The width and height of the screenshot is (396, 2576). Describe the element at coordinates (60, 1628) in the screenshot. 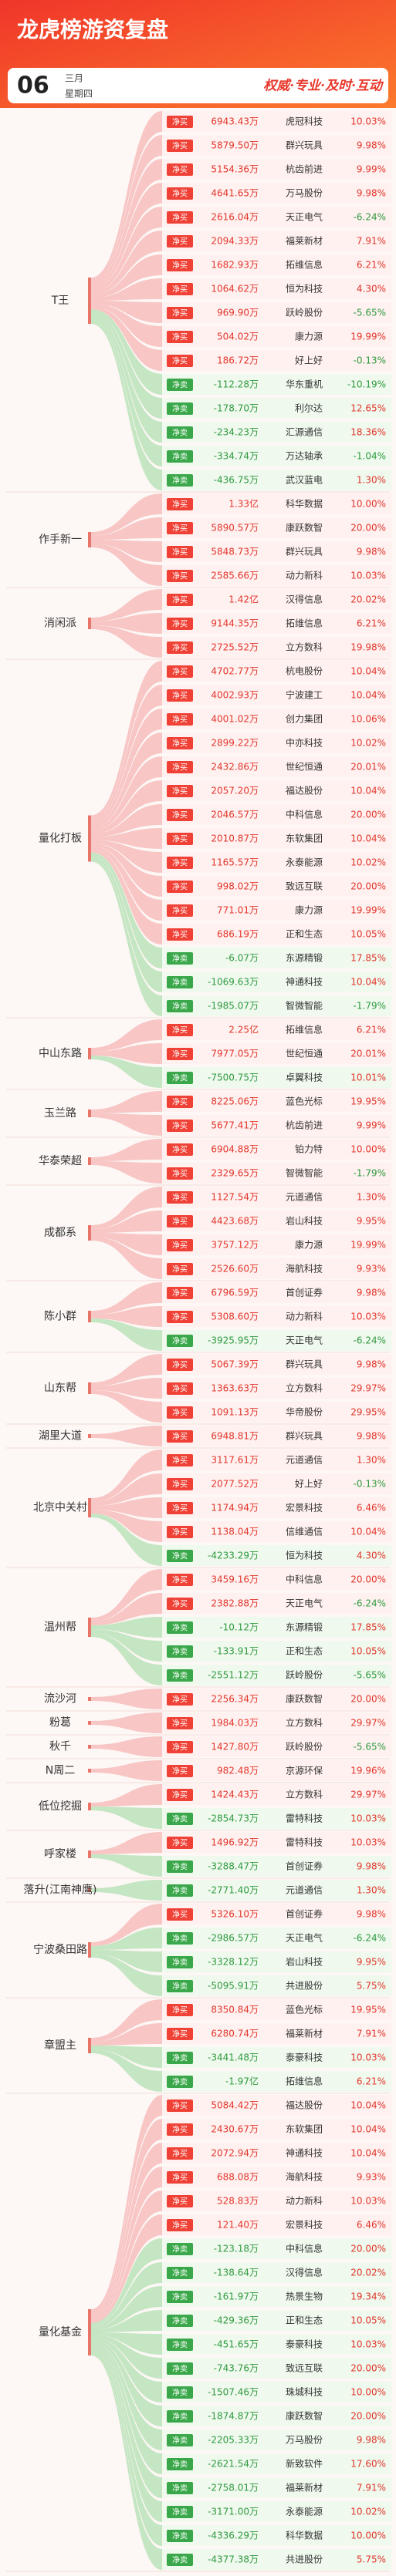

I see `trader-name: 温州帮` at that location.